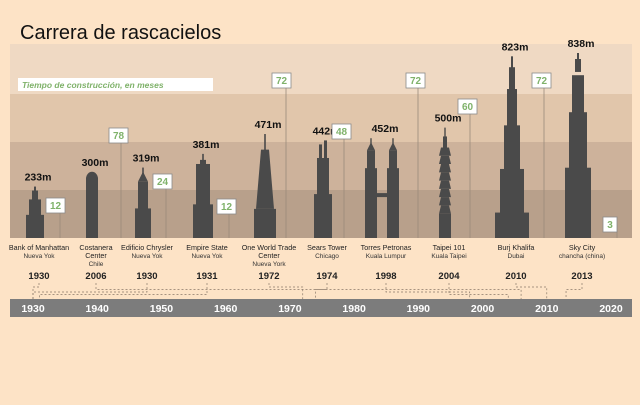  I want to click on building-name-label: Taipei 101, so click(449, 247).